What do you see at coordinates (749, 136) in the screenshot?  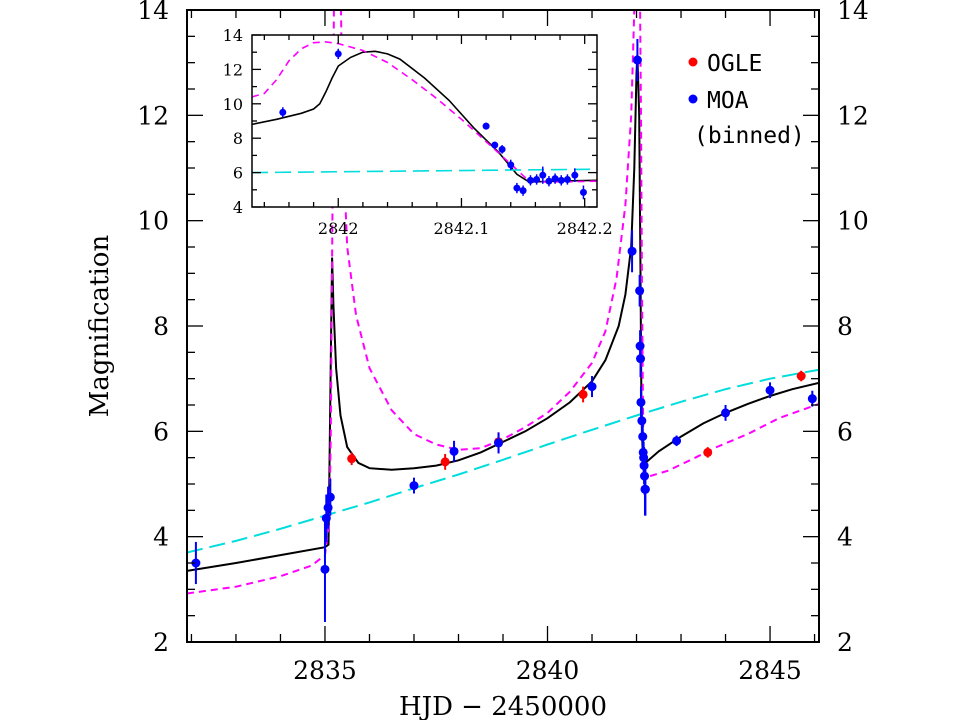 I see `legend-label-binned: (binned)` at bounding box center [749, 136].